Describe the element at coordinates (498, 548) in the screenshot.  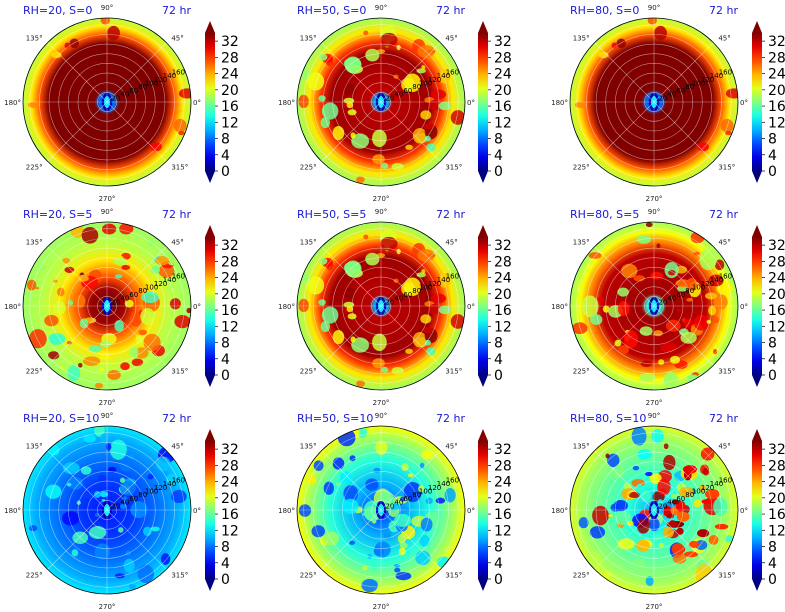
I see `colorbar-tick-label: 8` at that location.